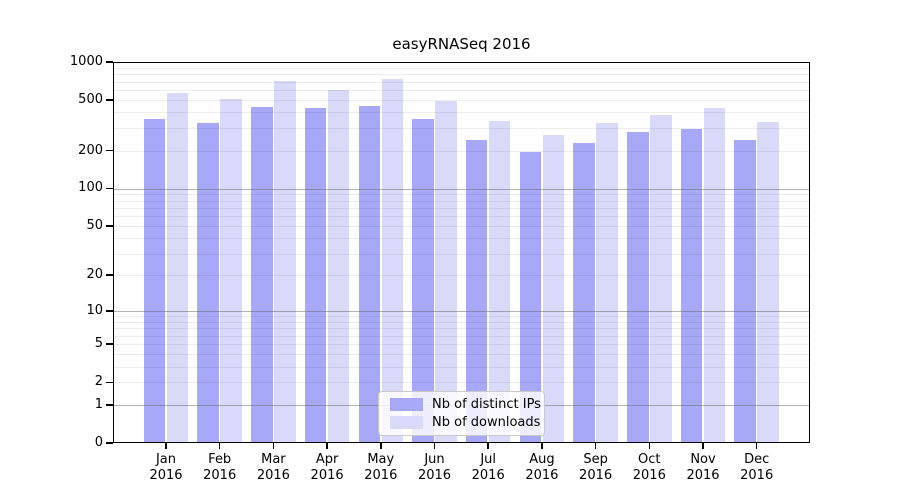 The height and width of the screenshot is (500, 900). I want to click on legend: Nb of distinct IPs Nb of downloads, so click(461, 413).